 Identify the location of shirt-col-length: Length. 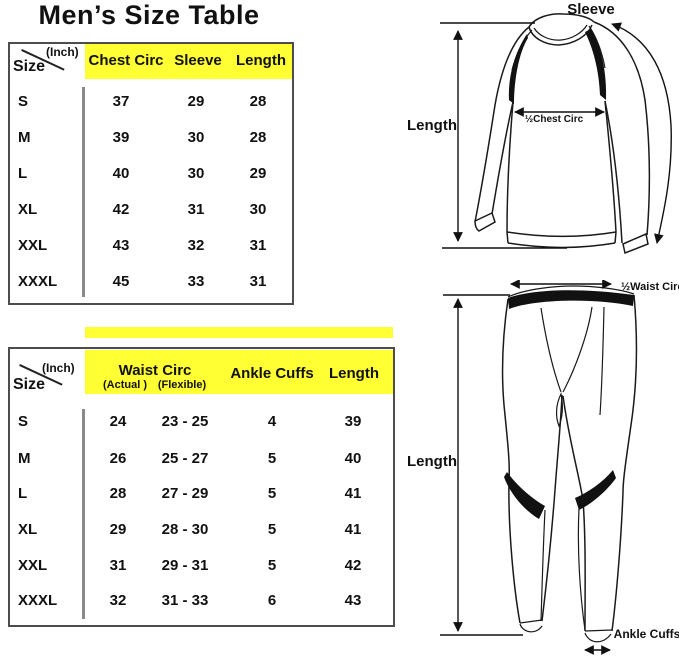
(261, 60).